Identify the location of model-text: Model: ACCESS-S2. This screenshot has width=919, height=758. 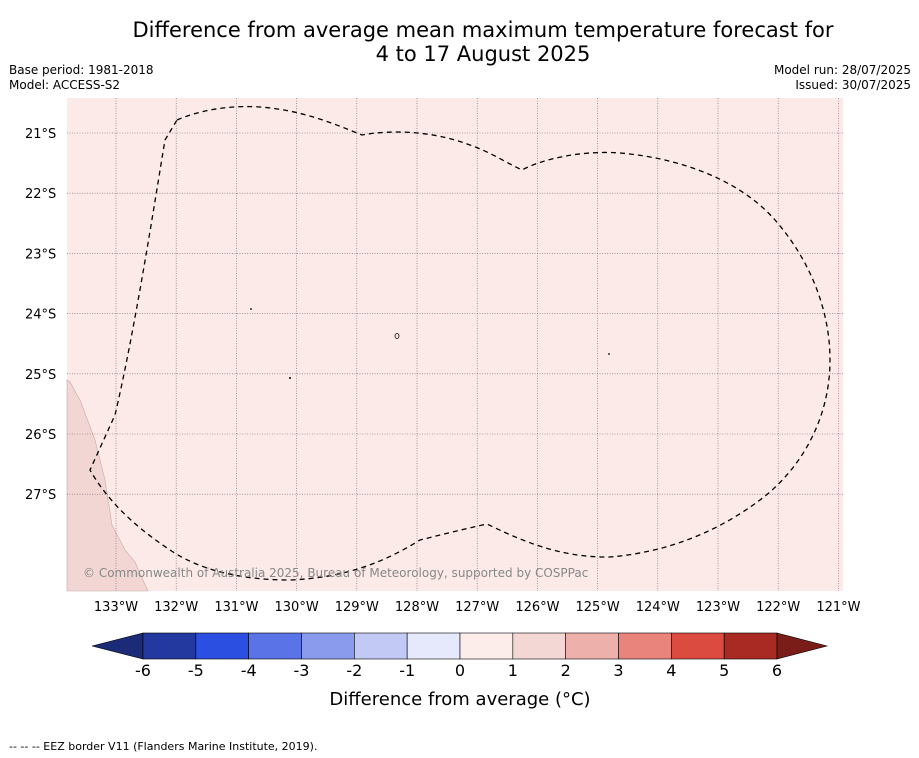
(65, 85).